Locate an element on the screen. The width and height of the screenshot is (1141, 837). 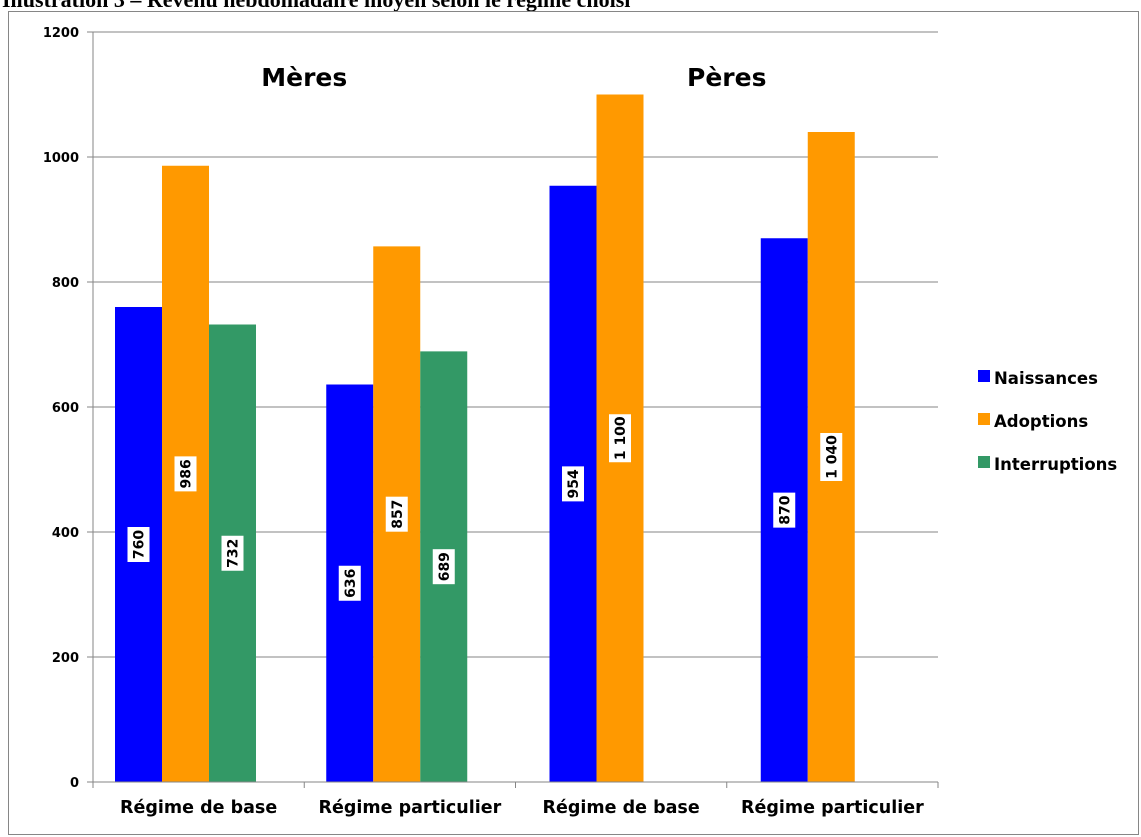
data-label-text: 857 is located at coordinates (398, 514).